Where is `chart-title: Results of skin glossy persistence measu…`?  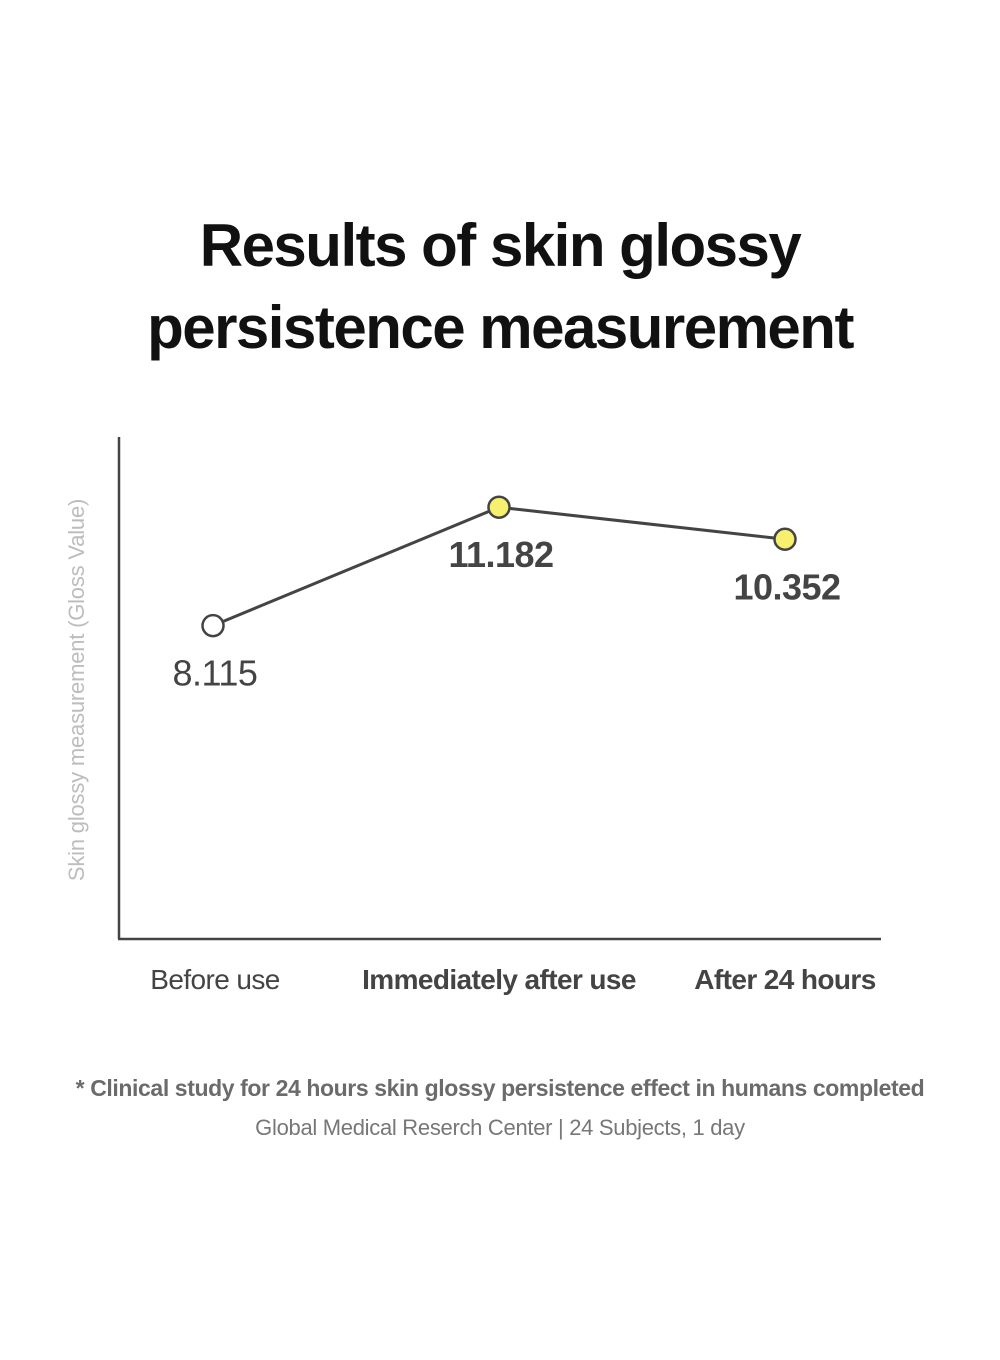
chart-title: Results of skin glossy persistence measu… is located at coordinates (500, 287).